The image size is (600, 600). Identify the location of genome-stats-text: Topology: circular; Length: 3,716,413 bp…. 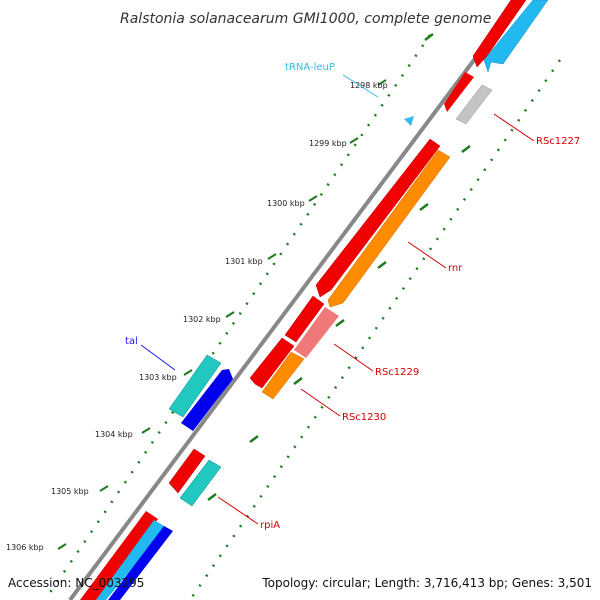
(426, 583).